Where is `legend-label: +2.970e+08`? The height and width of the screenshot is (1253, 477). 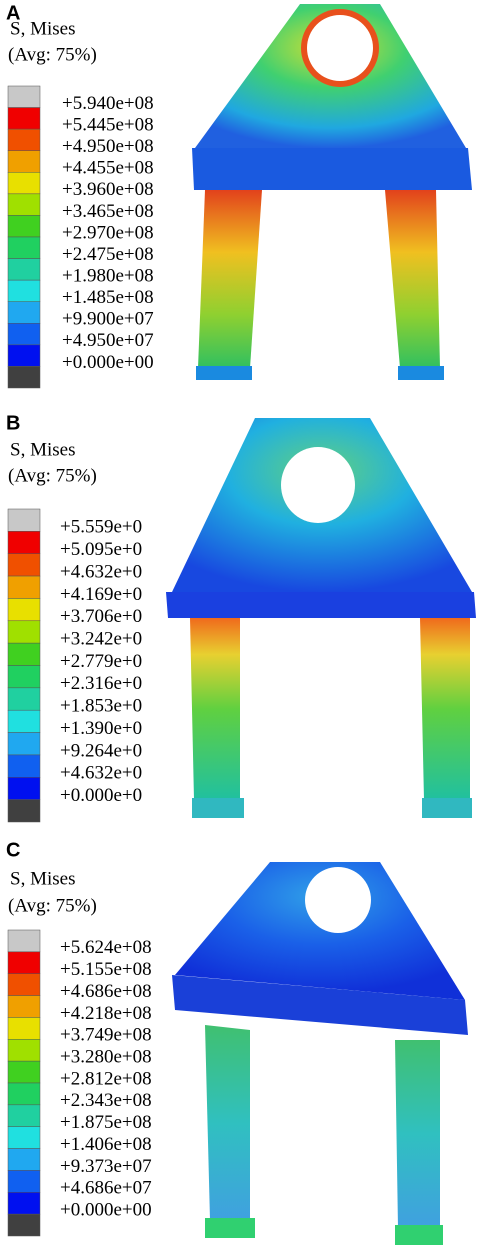
legend-label: +2.970e+08 is located at coordinates (108, 232).